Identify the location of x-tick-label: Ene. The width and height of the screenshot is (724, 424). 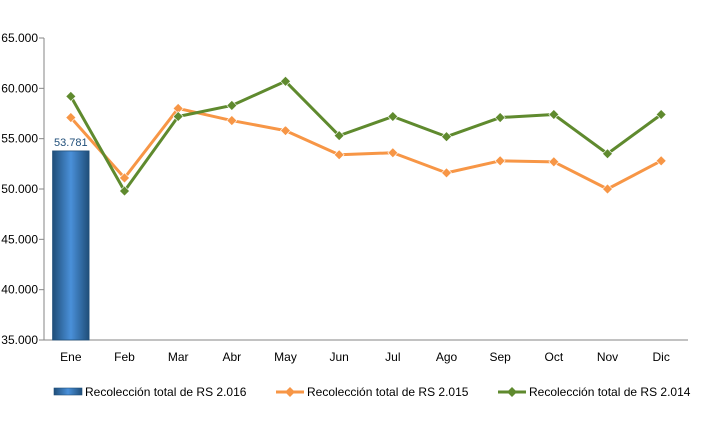
(71, 357).